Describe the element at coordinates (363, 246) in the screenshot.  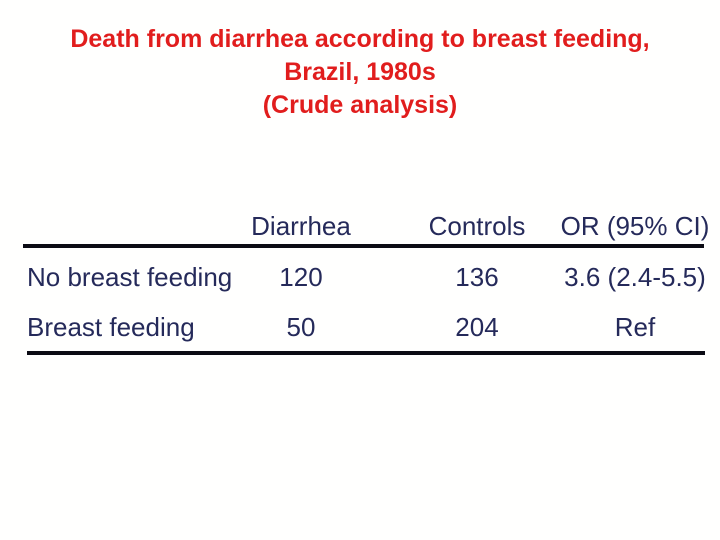
I see `table-header-rule` at that location.